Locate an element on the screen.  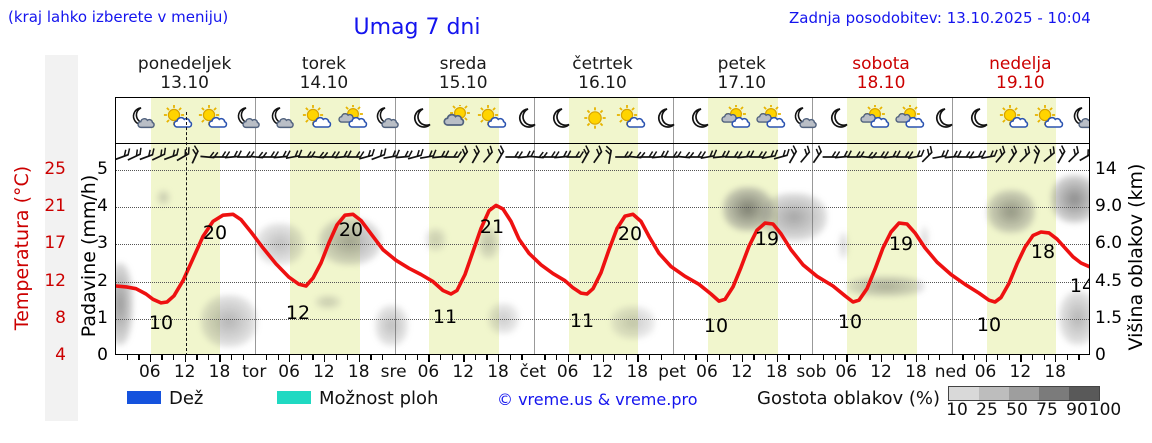
day-abbrev-čet: čet is located at coordinates (533, 372).